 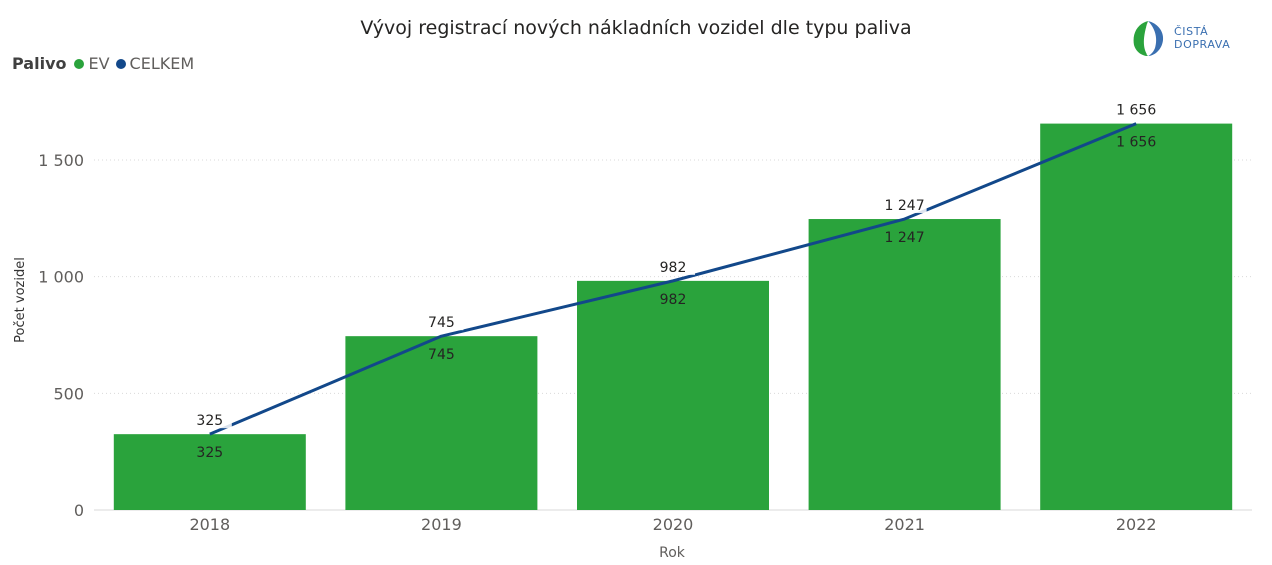 What do you see at coordinates (39, 63) in the screenshot?
I see `legend-title: Palivo` at bounding box center [39, 63].